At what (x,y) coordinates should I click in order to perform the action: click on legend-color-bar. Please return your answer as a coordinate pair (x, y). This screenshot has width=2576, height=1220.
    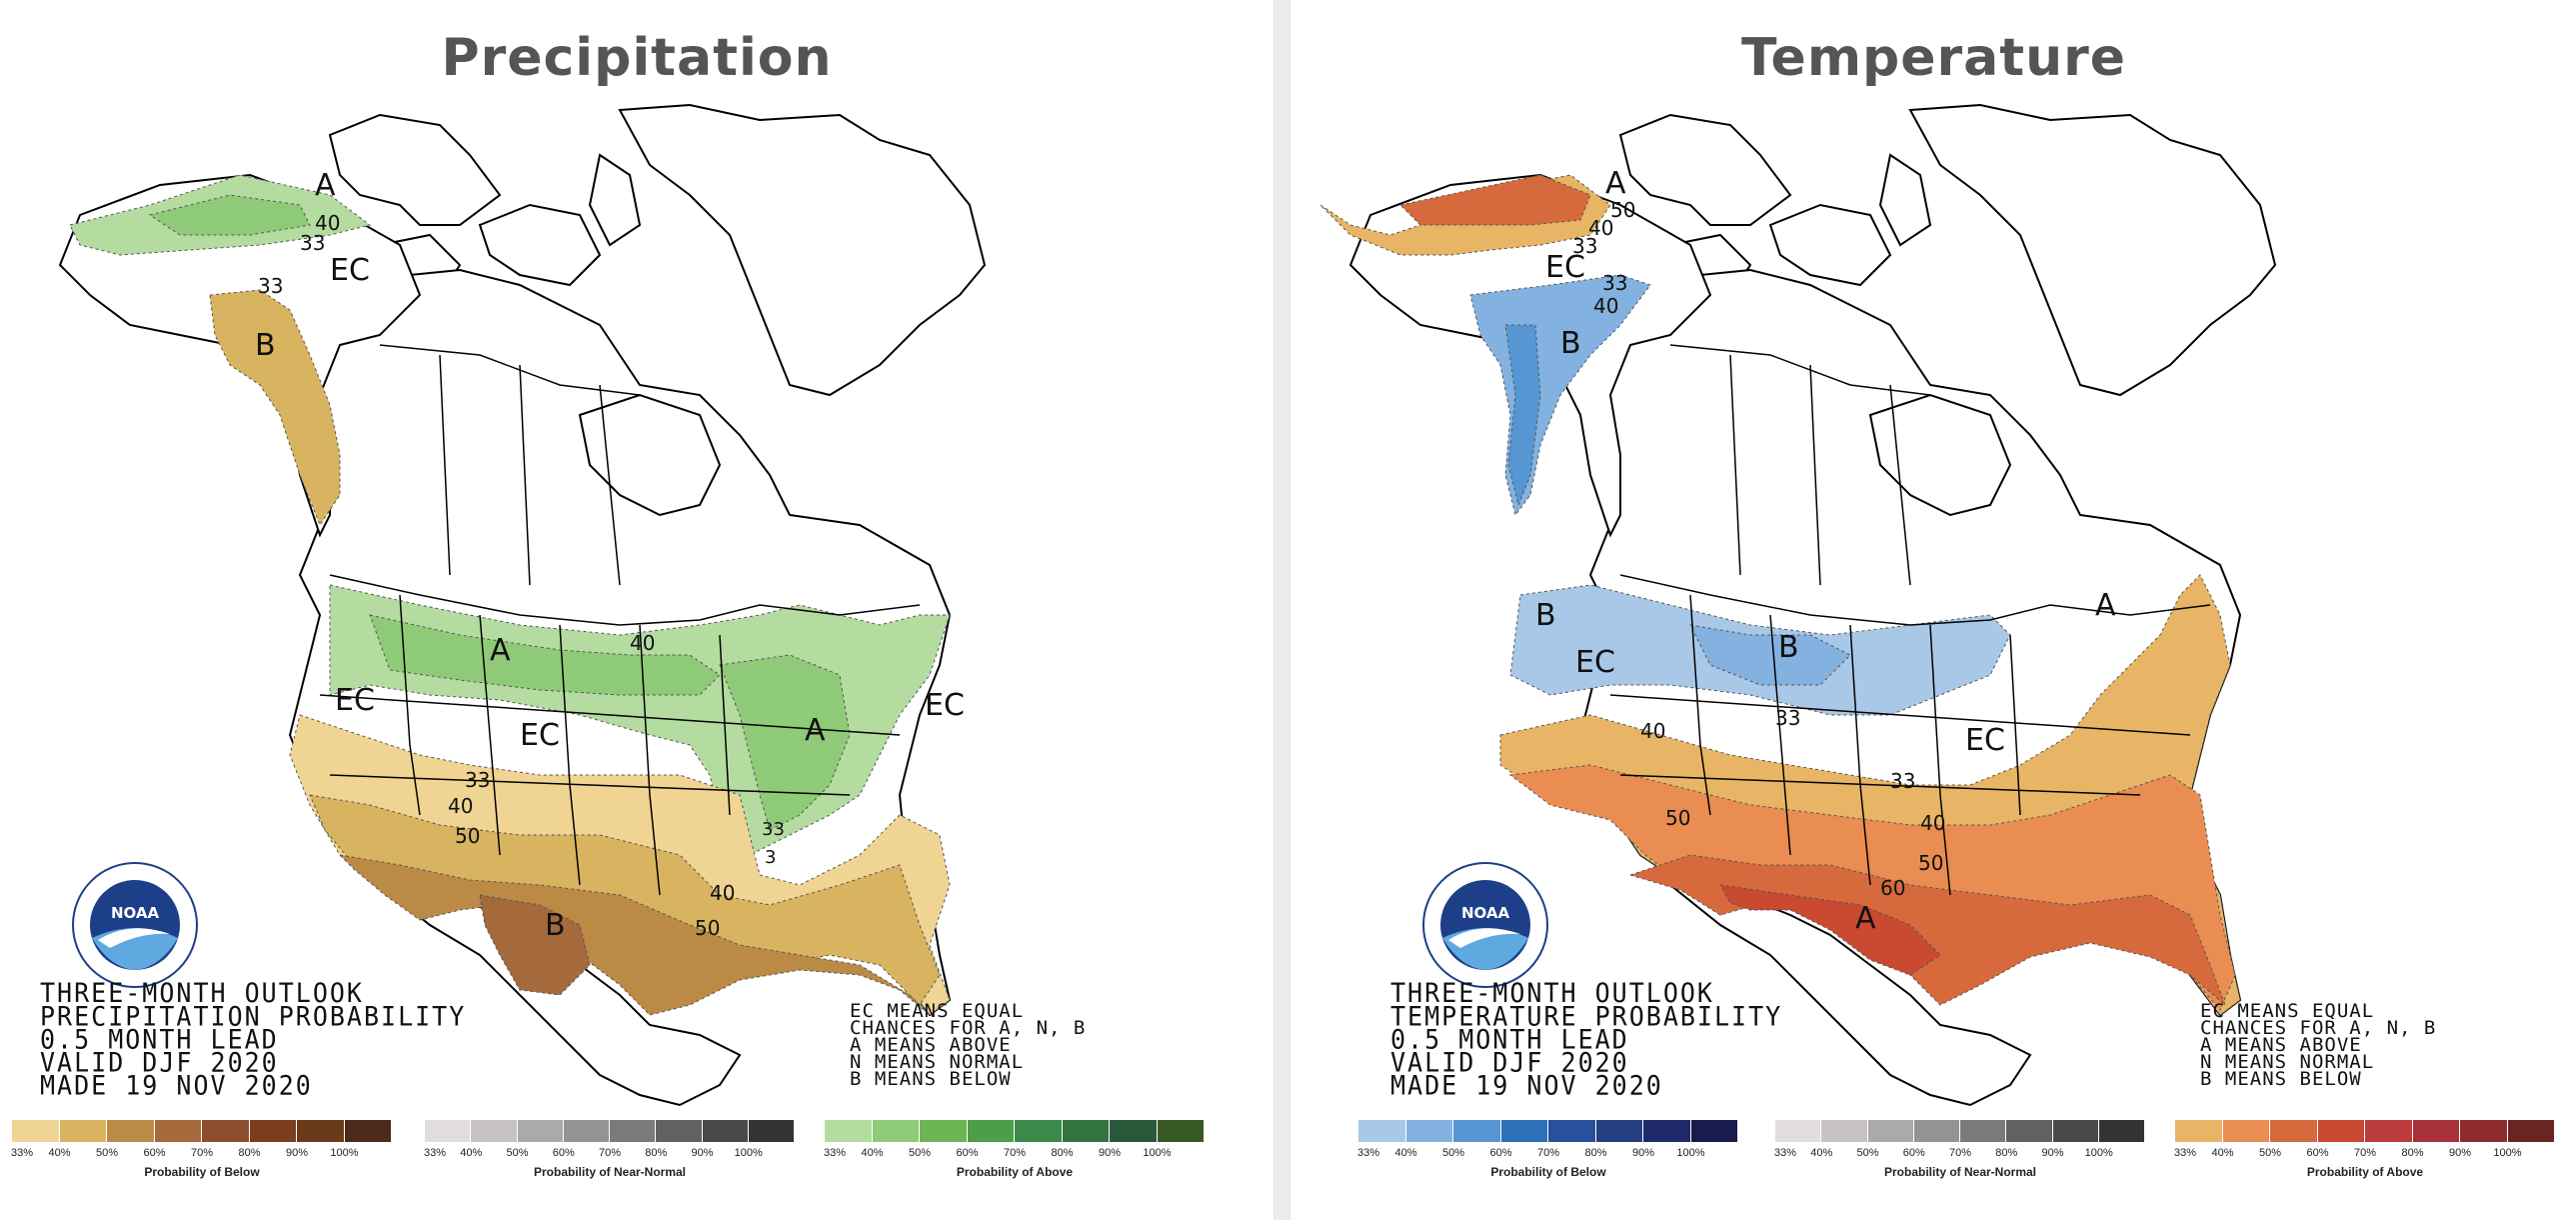
    Looking at the image, I should click on (1015, 1131).